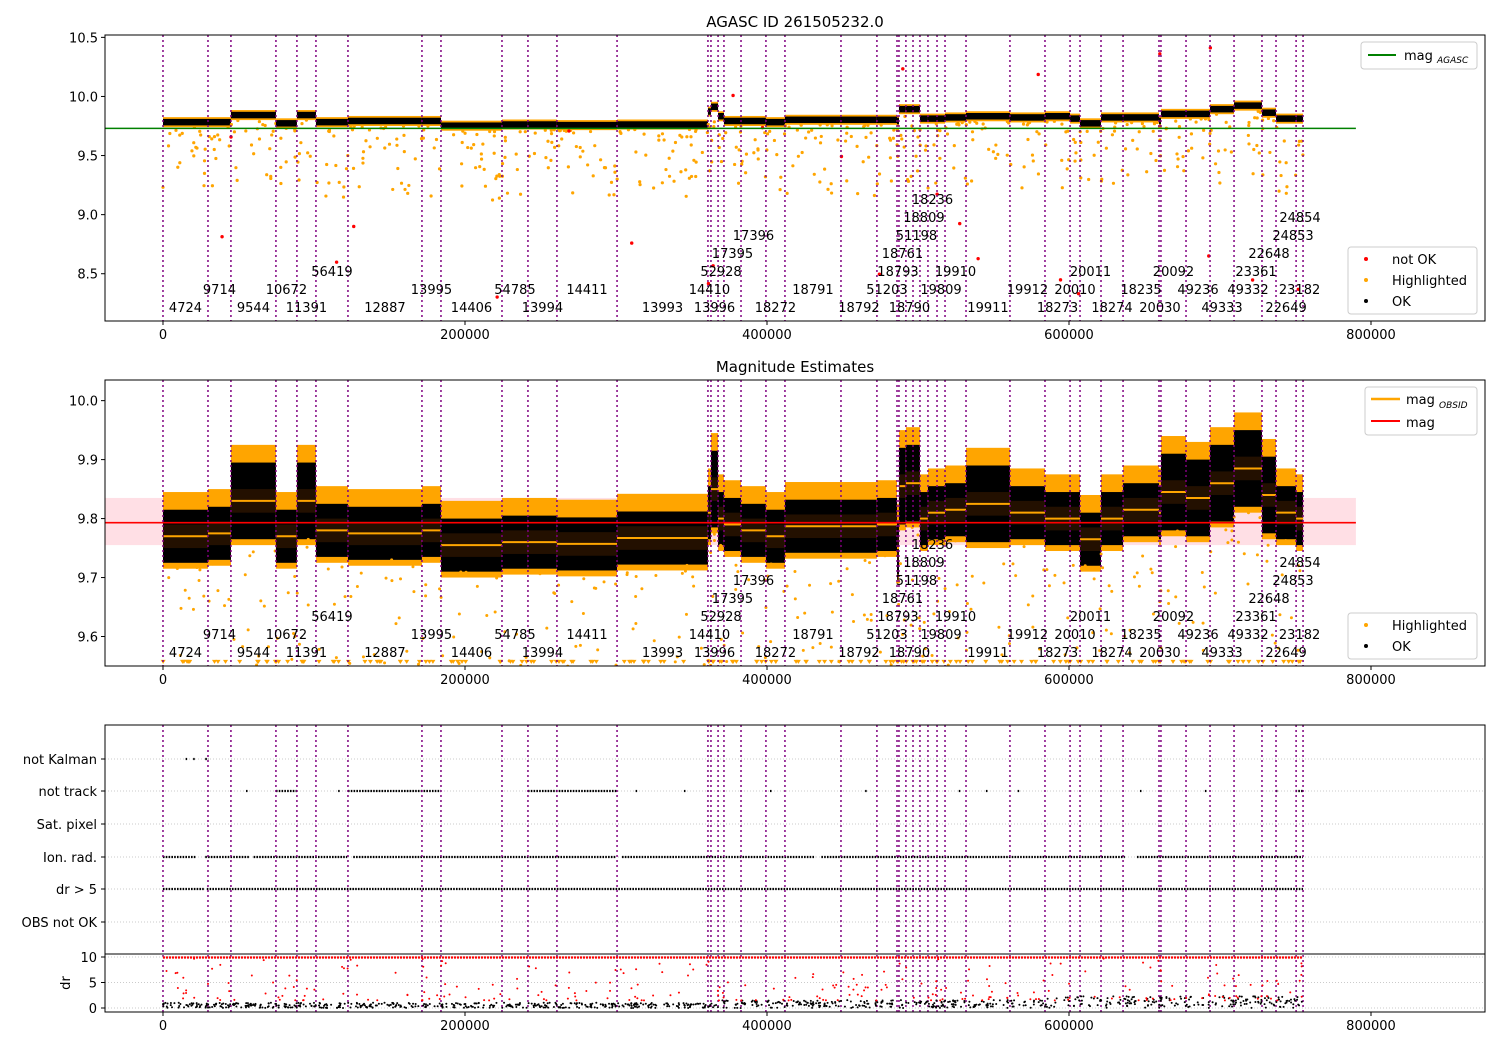  What do you see at coordinates (542, 653) in the screenshot?
I see `obsid-label: 13994` at bounding box center [542, 653].